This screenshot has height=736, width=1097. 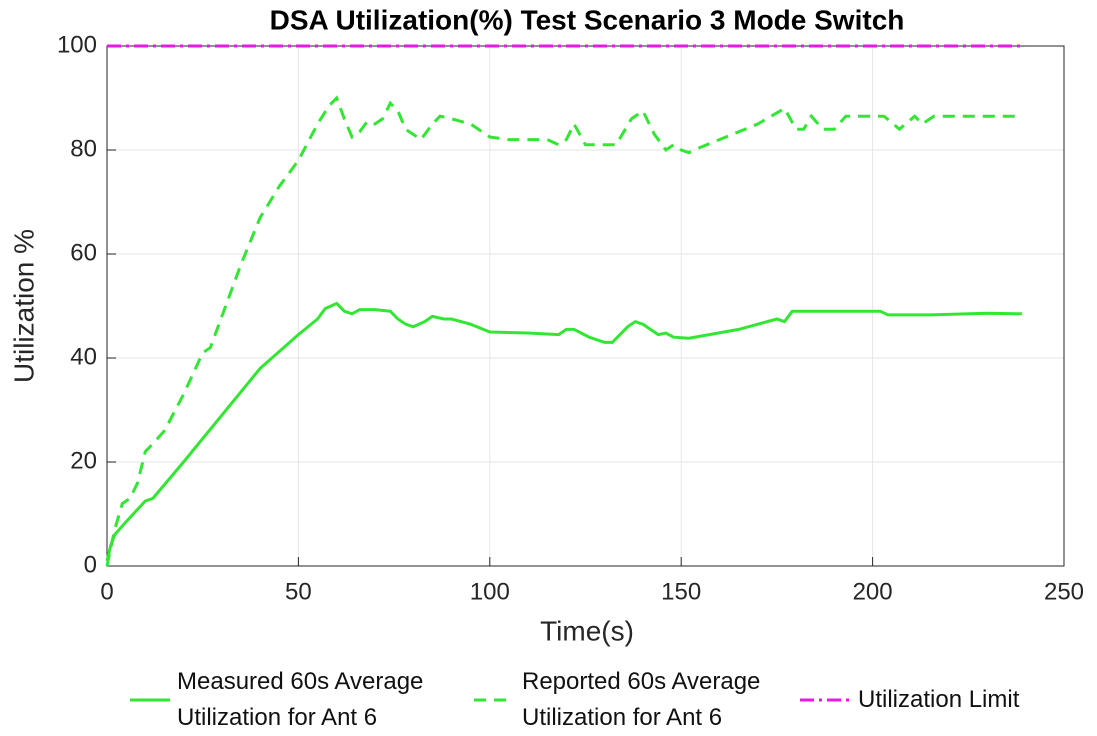 I want to click on y-tick-label: 80, so click(x=83, y=148).